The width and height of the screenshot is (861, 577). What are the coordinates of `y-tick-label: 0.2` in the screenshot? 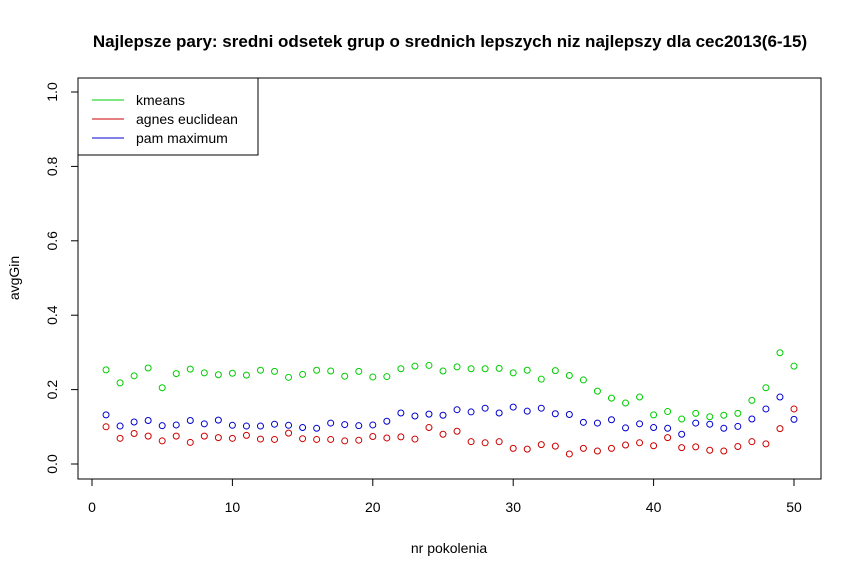 It's located at (52, 390).